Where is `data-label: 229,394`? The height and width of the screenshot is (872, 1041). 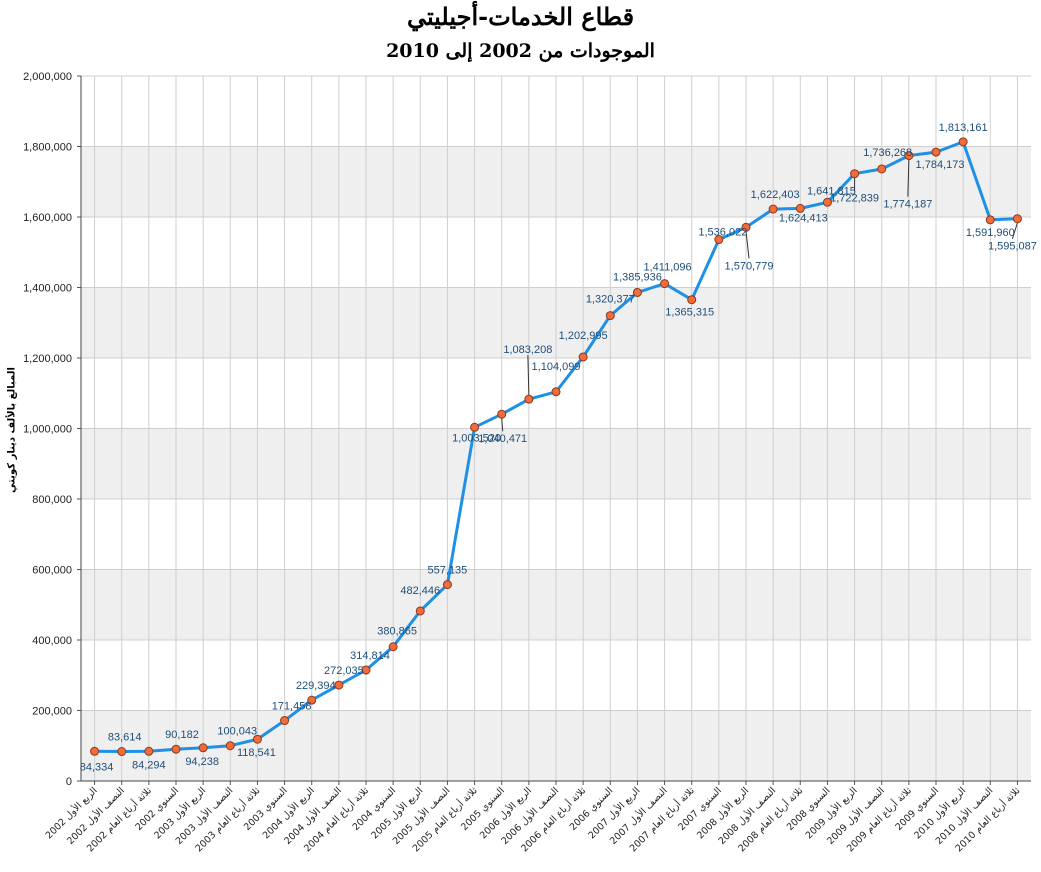 data-label: 229,394 is located at coordinates (316, 686).